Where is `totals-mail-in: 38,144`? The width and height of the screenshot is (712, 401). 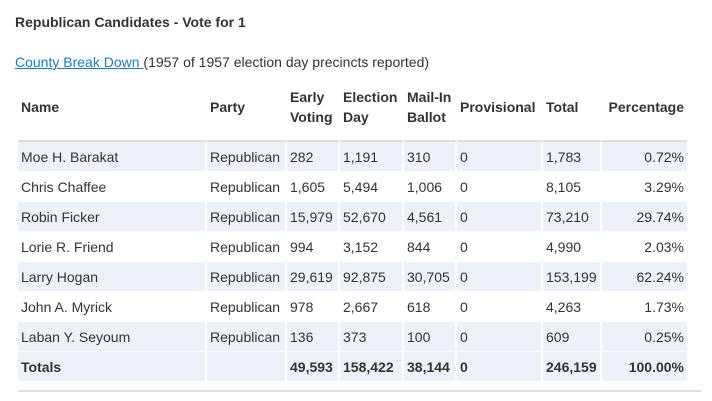
totals-mail-in: 38,144 is located at coordinates (430, 367).